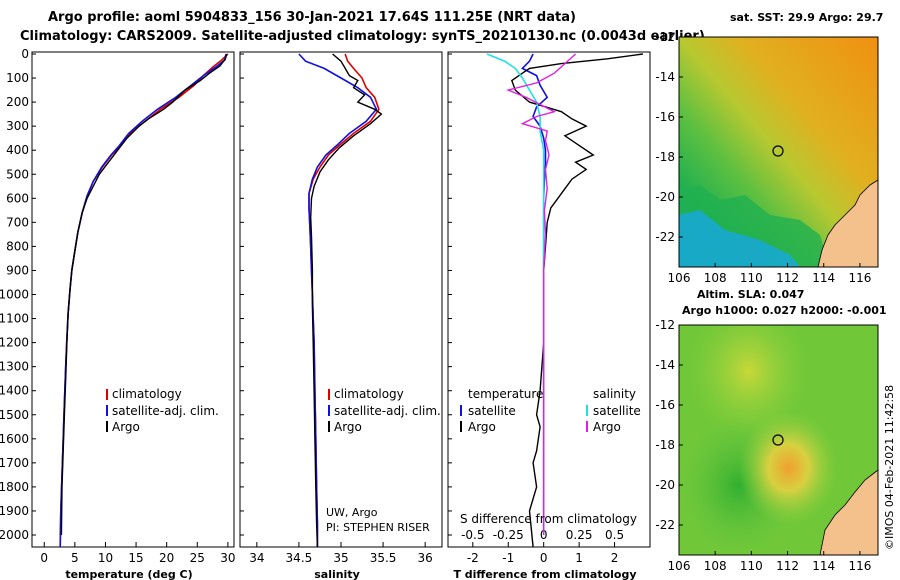  What do you see at coordinates (425, 558) in the screenshot?
I see `x-tick-label: 36` at bounding box center [425, 558].